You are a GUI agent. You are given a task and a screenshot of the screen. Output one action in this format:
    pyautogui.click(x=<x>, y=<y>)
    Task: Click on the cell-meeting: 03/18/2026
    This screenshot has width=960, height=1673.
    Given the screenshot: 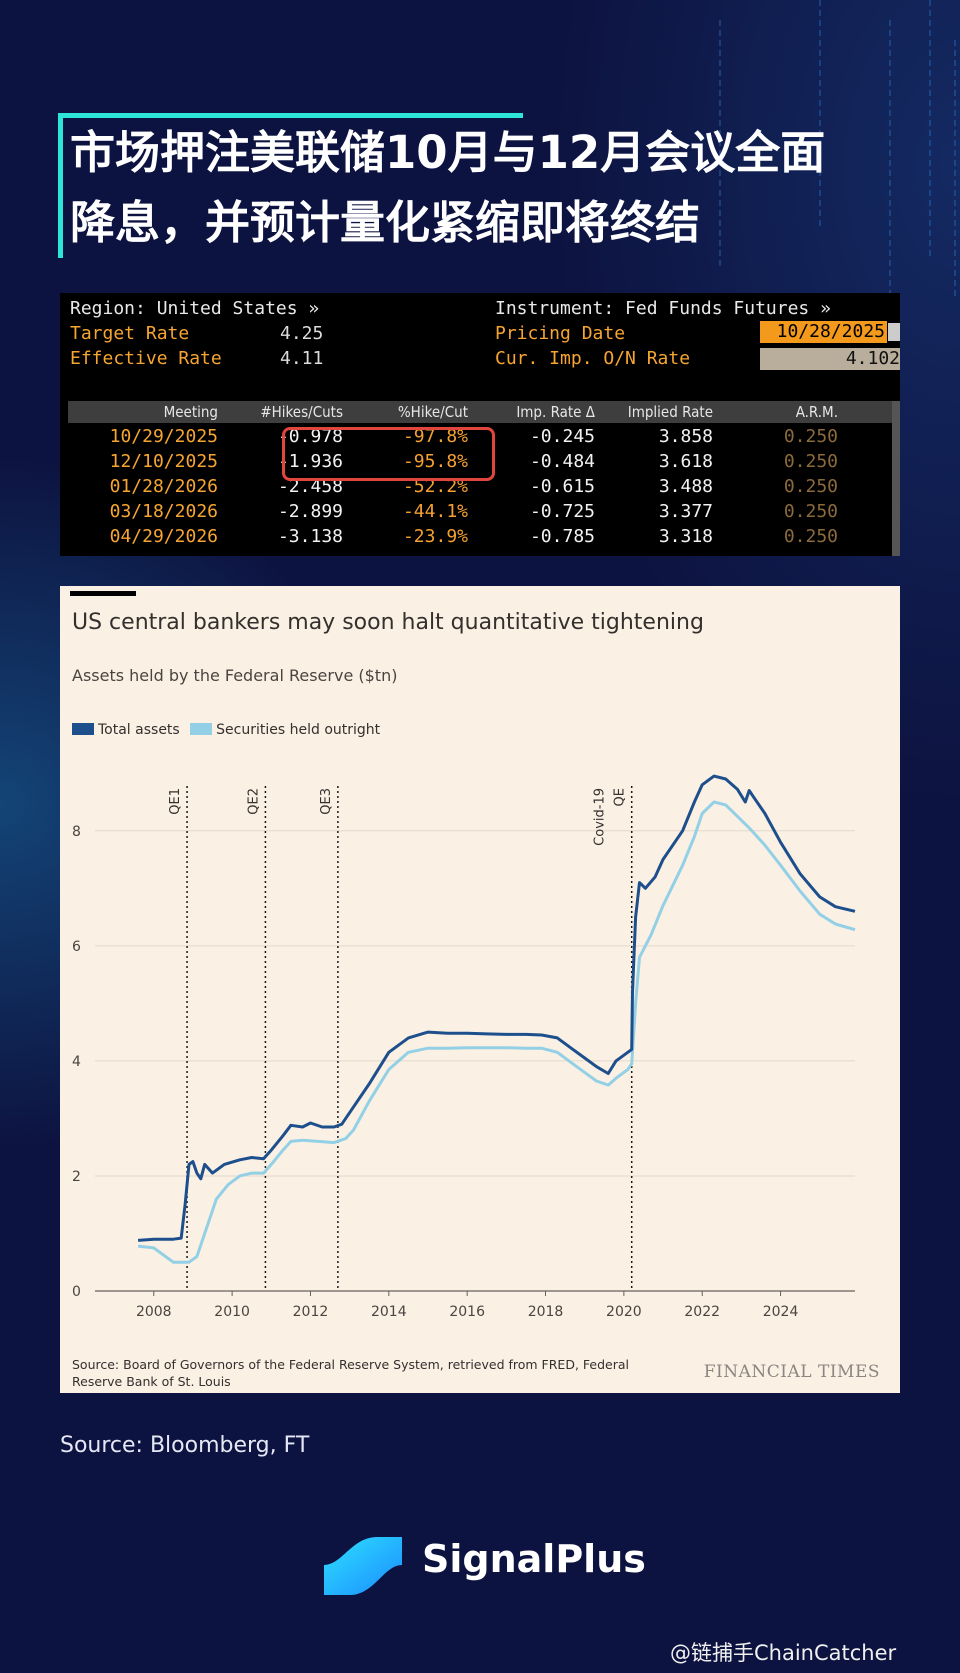 What is the action you would take?
    pyautogui.click(x=163, y=511)
    